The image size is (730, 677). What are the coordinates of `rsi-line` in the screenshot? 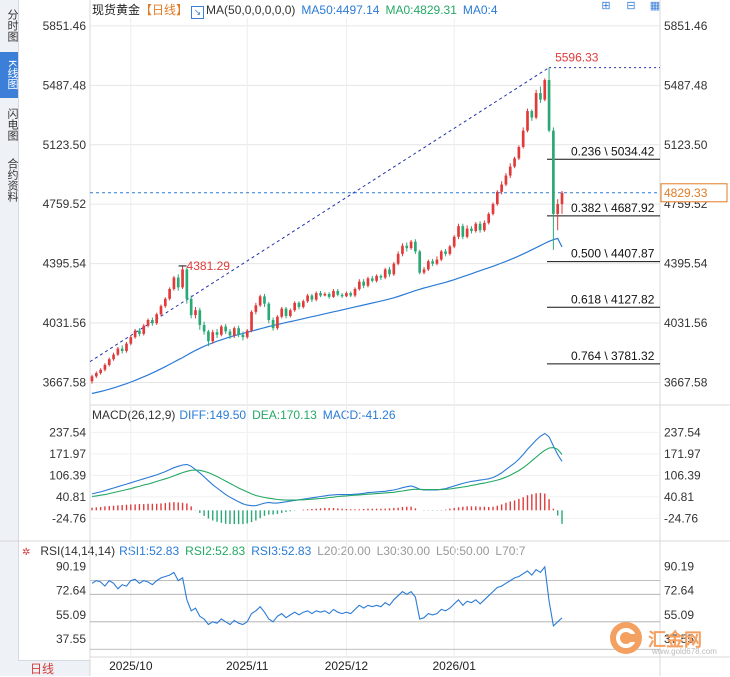 It's located at (327, 596).